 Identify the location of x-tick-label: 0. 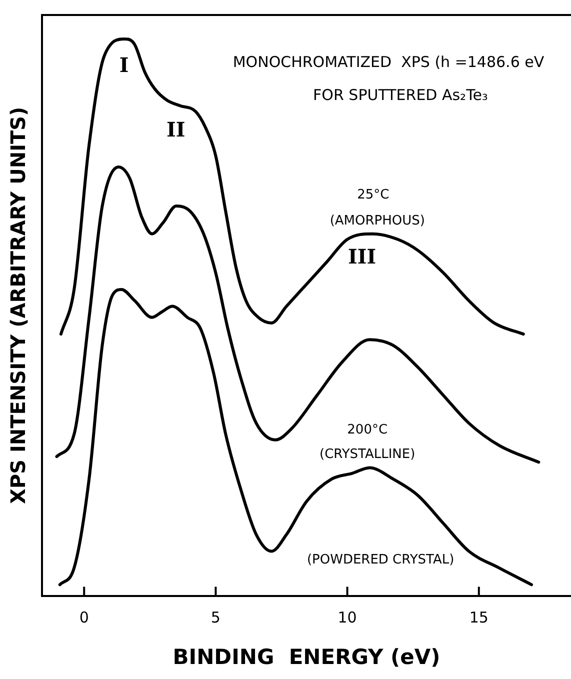
(84, 617).